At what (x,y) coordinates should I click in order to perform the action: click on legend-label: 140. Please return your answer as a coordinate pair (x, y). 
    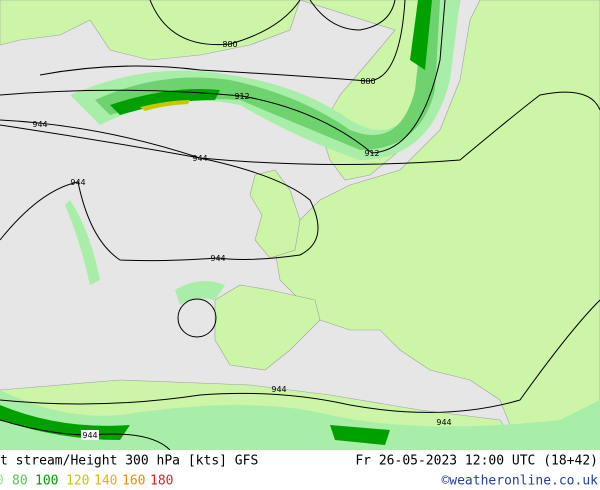
    Looking at the image, I should click on (105, 481).